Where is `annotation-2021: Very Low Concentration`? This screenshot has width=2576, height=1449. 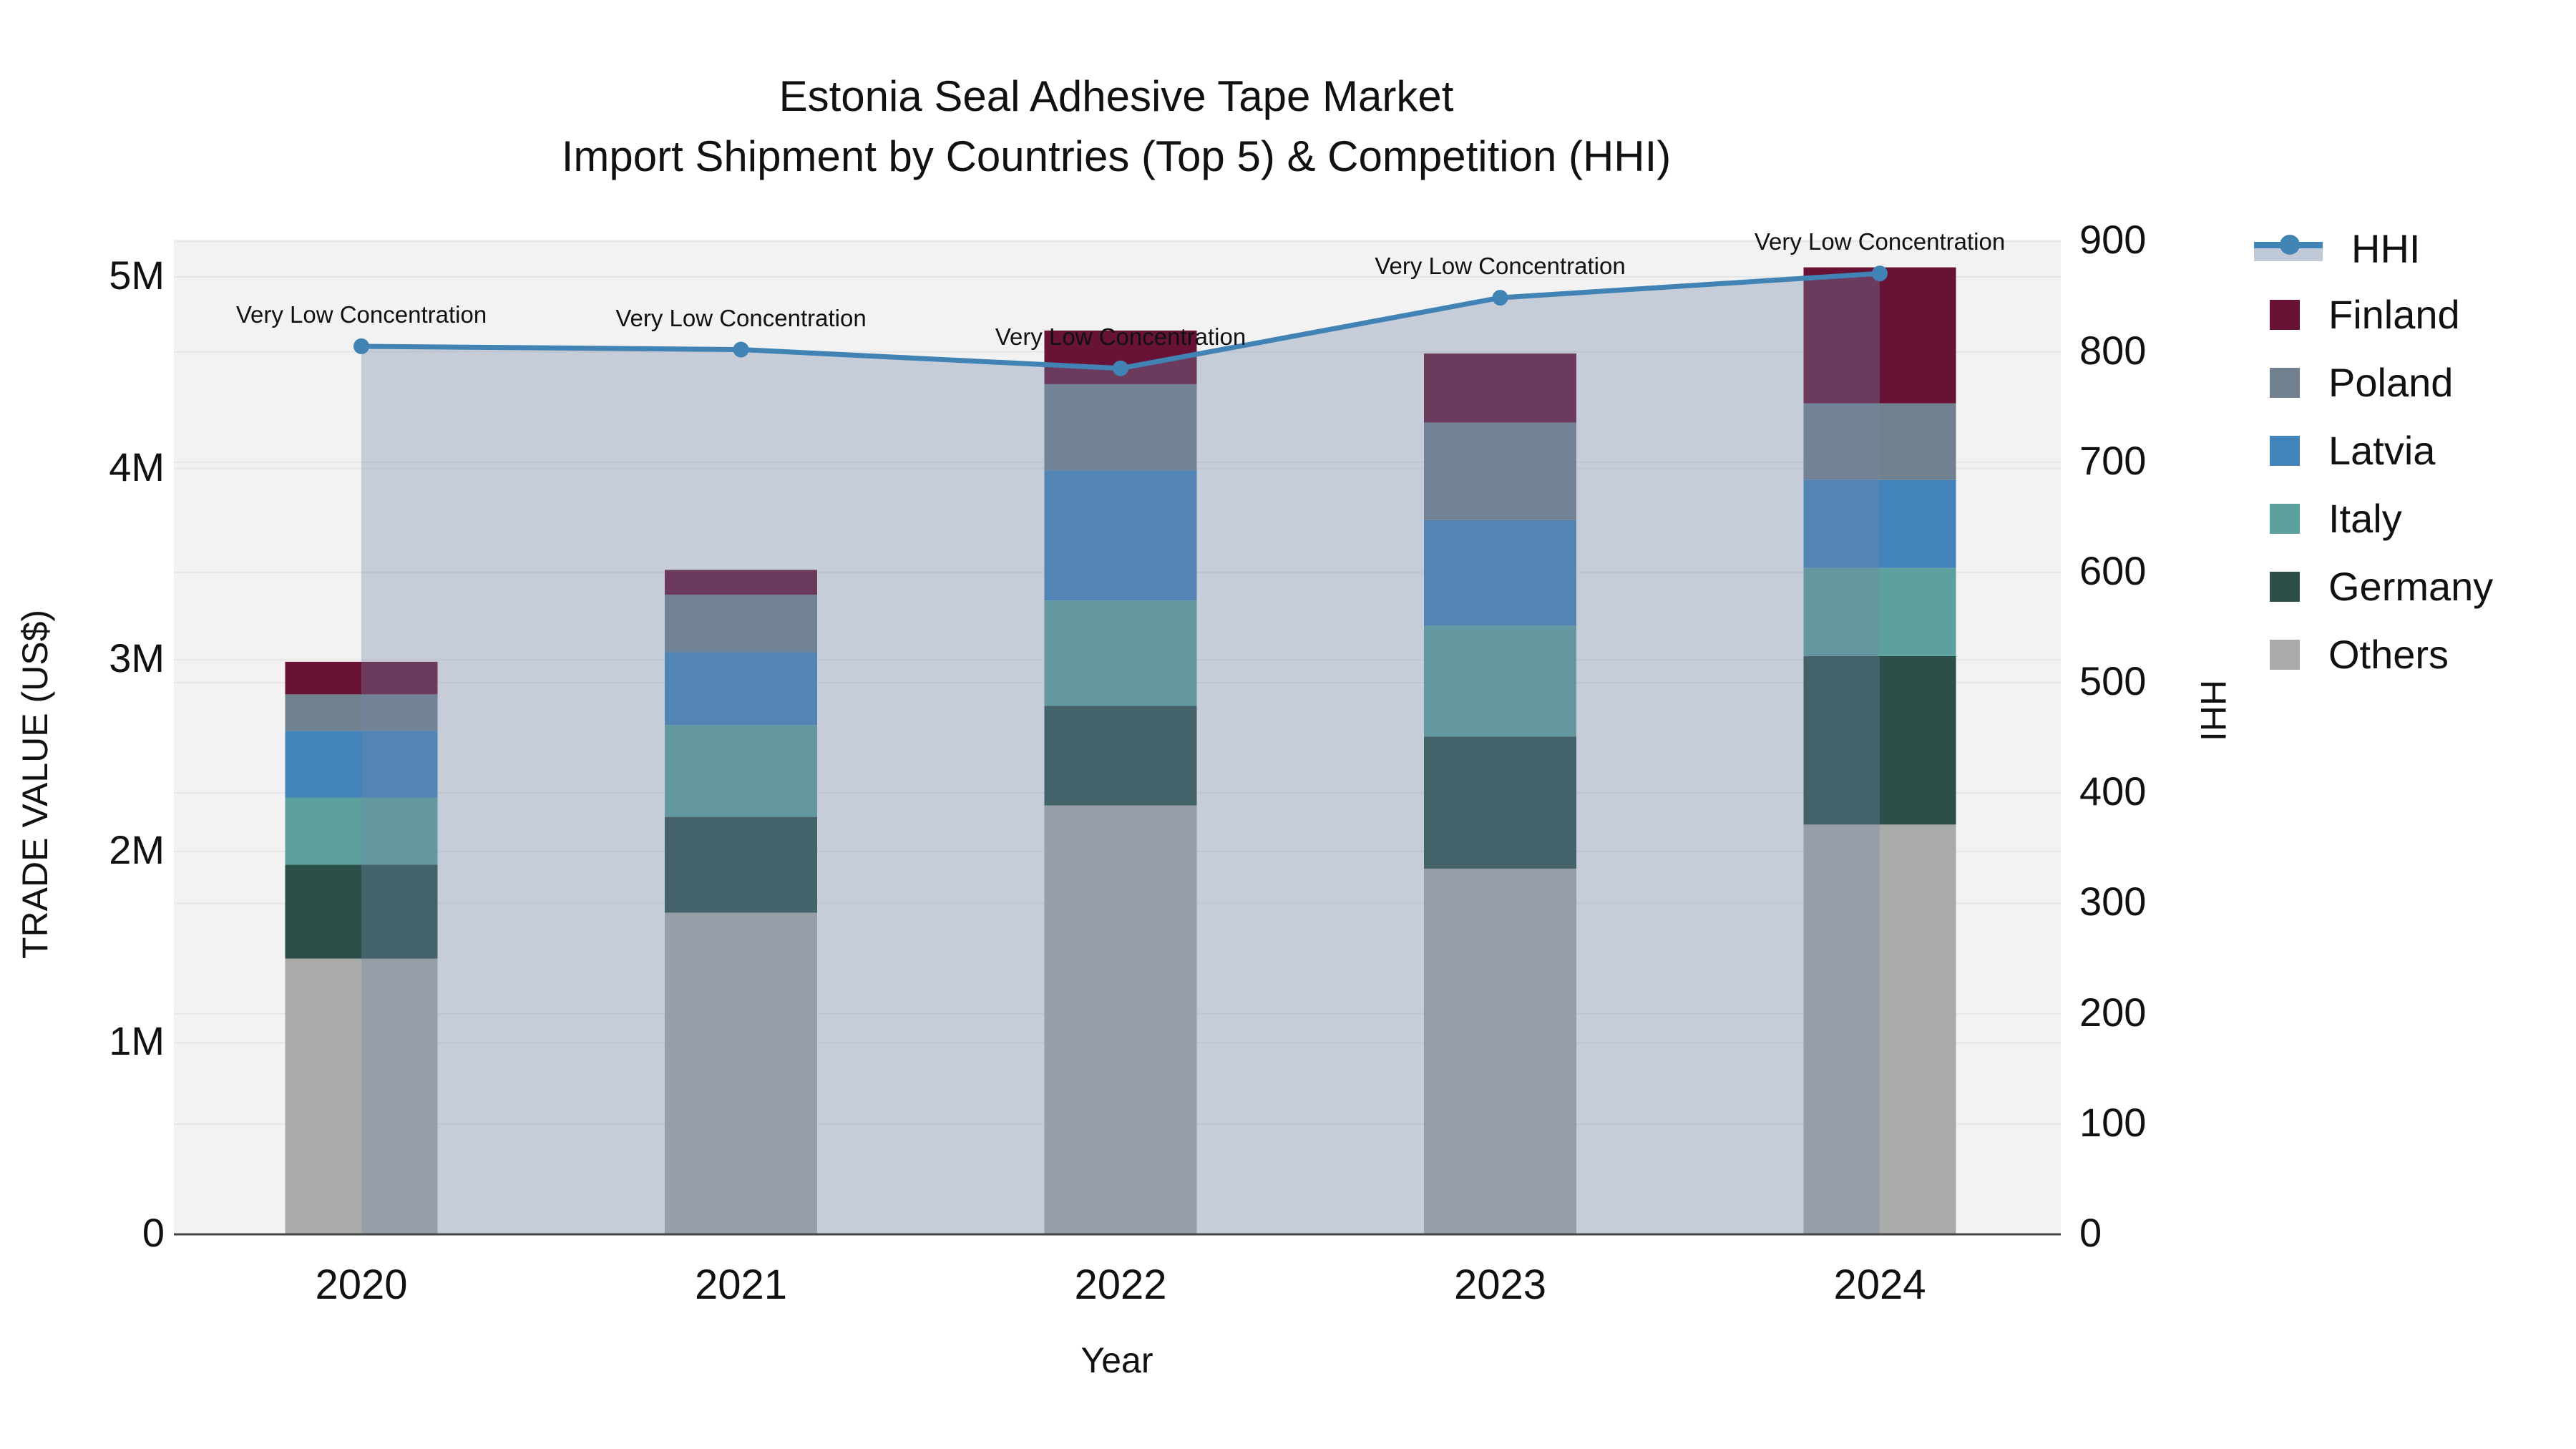 annotation-2021: Very Low Concentration is located at coordinates (741, 317).